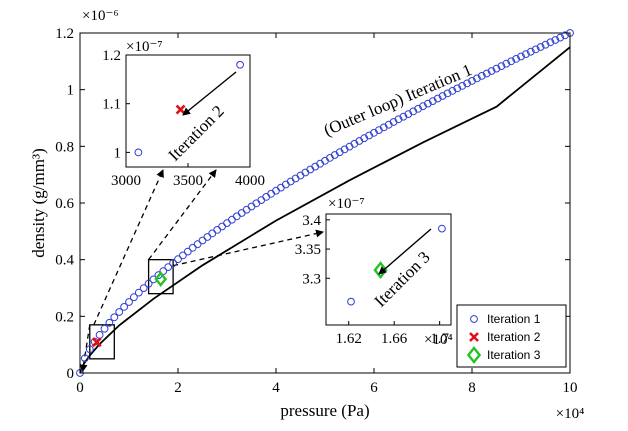 The image size is (628, 431). Describe the element at coordinates (118, 153) in the screenshot. I see `inset-1-y-tick-label: 1` at that location.